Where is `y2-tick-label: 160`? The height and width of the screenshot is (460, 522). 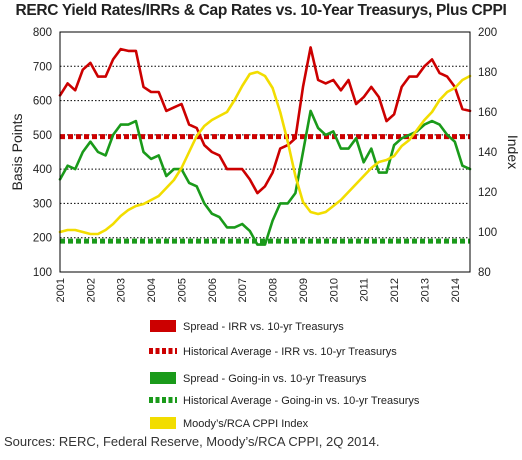 y2-tick-label: 160 is located at coordinates (487, 113).